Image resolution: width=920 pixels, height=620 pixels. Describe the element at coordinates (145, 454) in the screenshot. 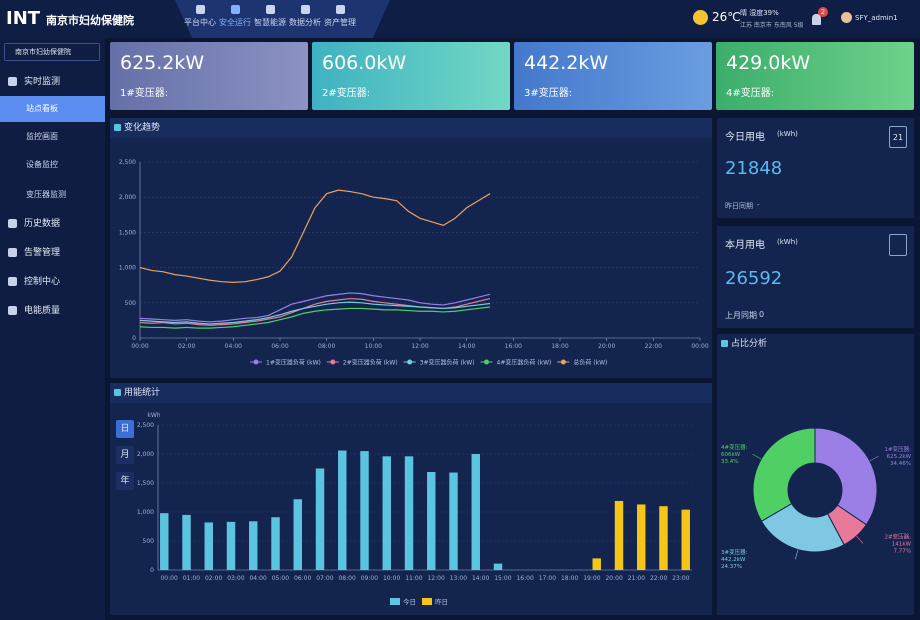

I see `y-tick-label: 2,000` at that location.